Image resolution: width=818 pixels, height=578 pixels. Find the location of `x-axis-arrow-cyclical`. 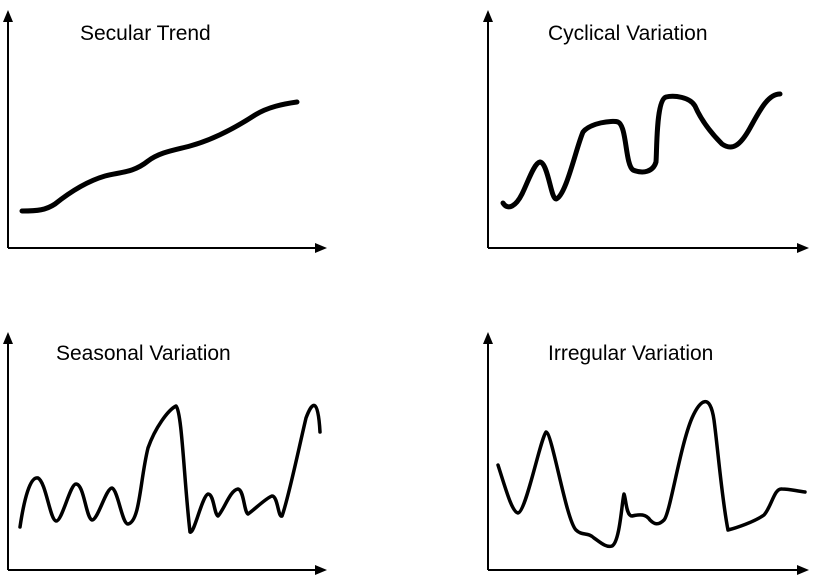

x-axis-arrow-cyclical is located at coordinates (803, 248).